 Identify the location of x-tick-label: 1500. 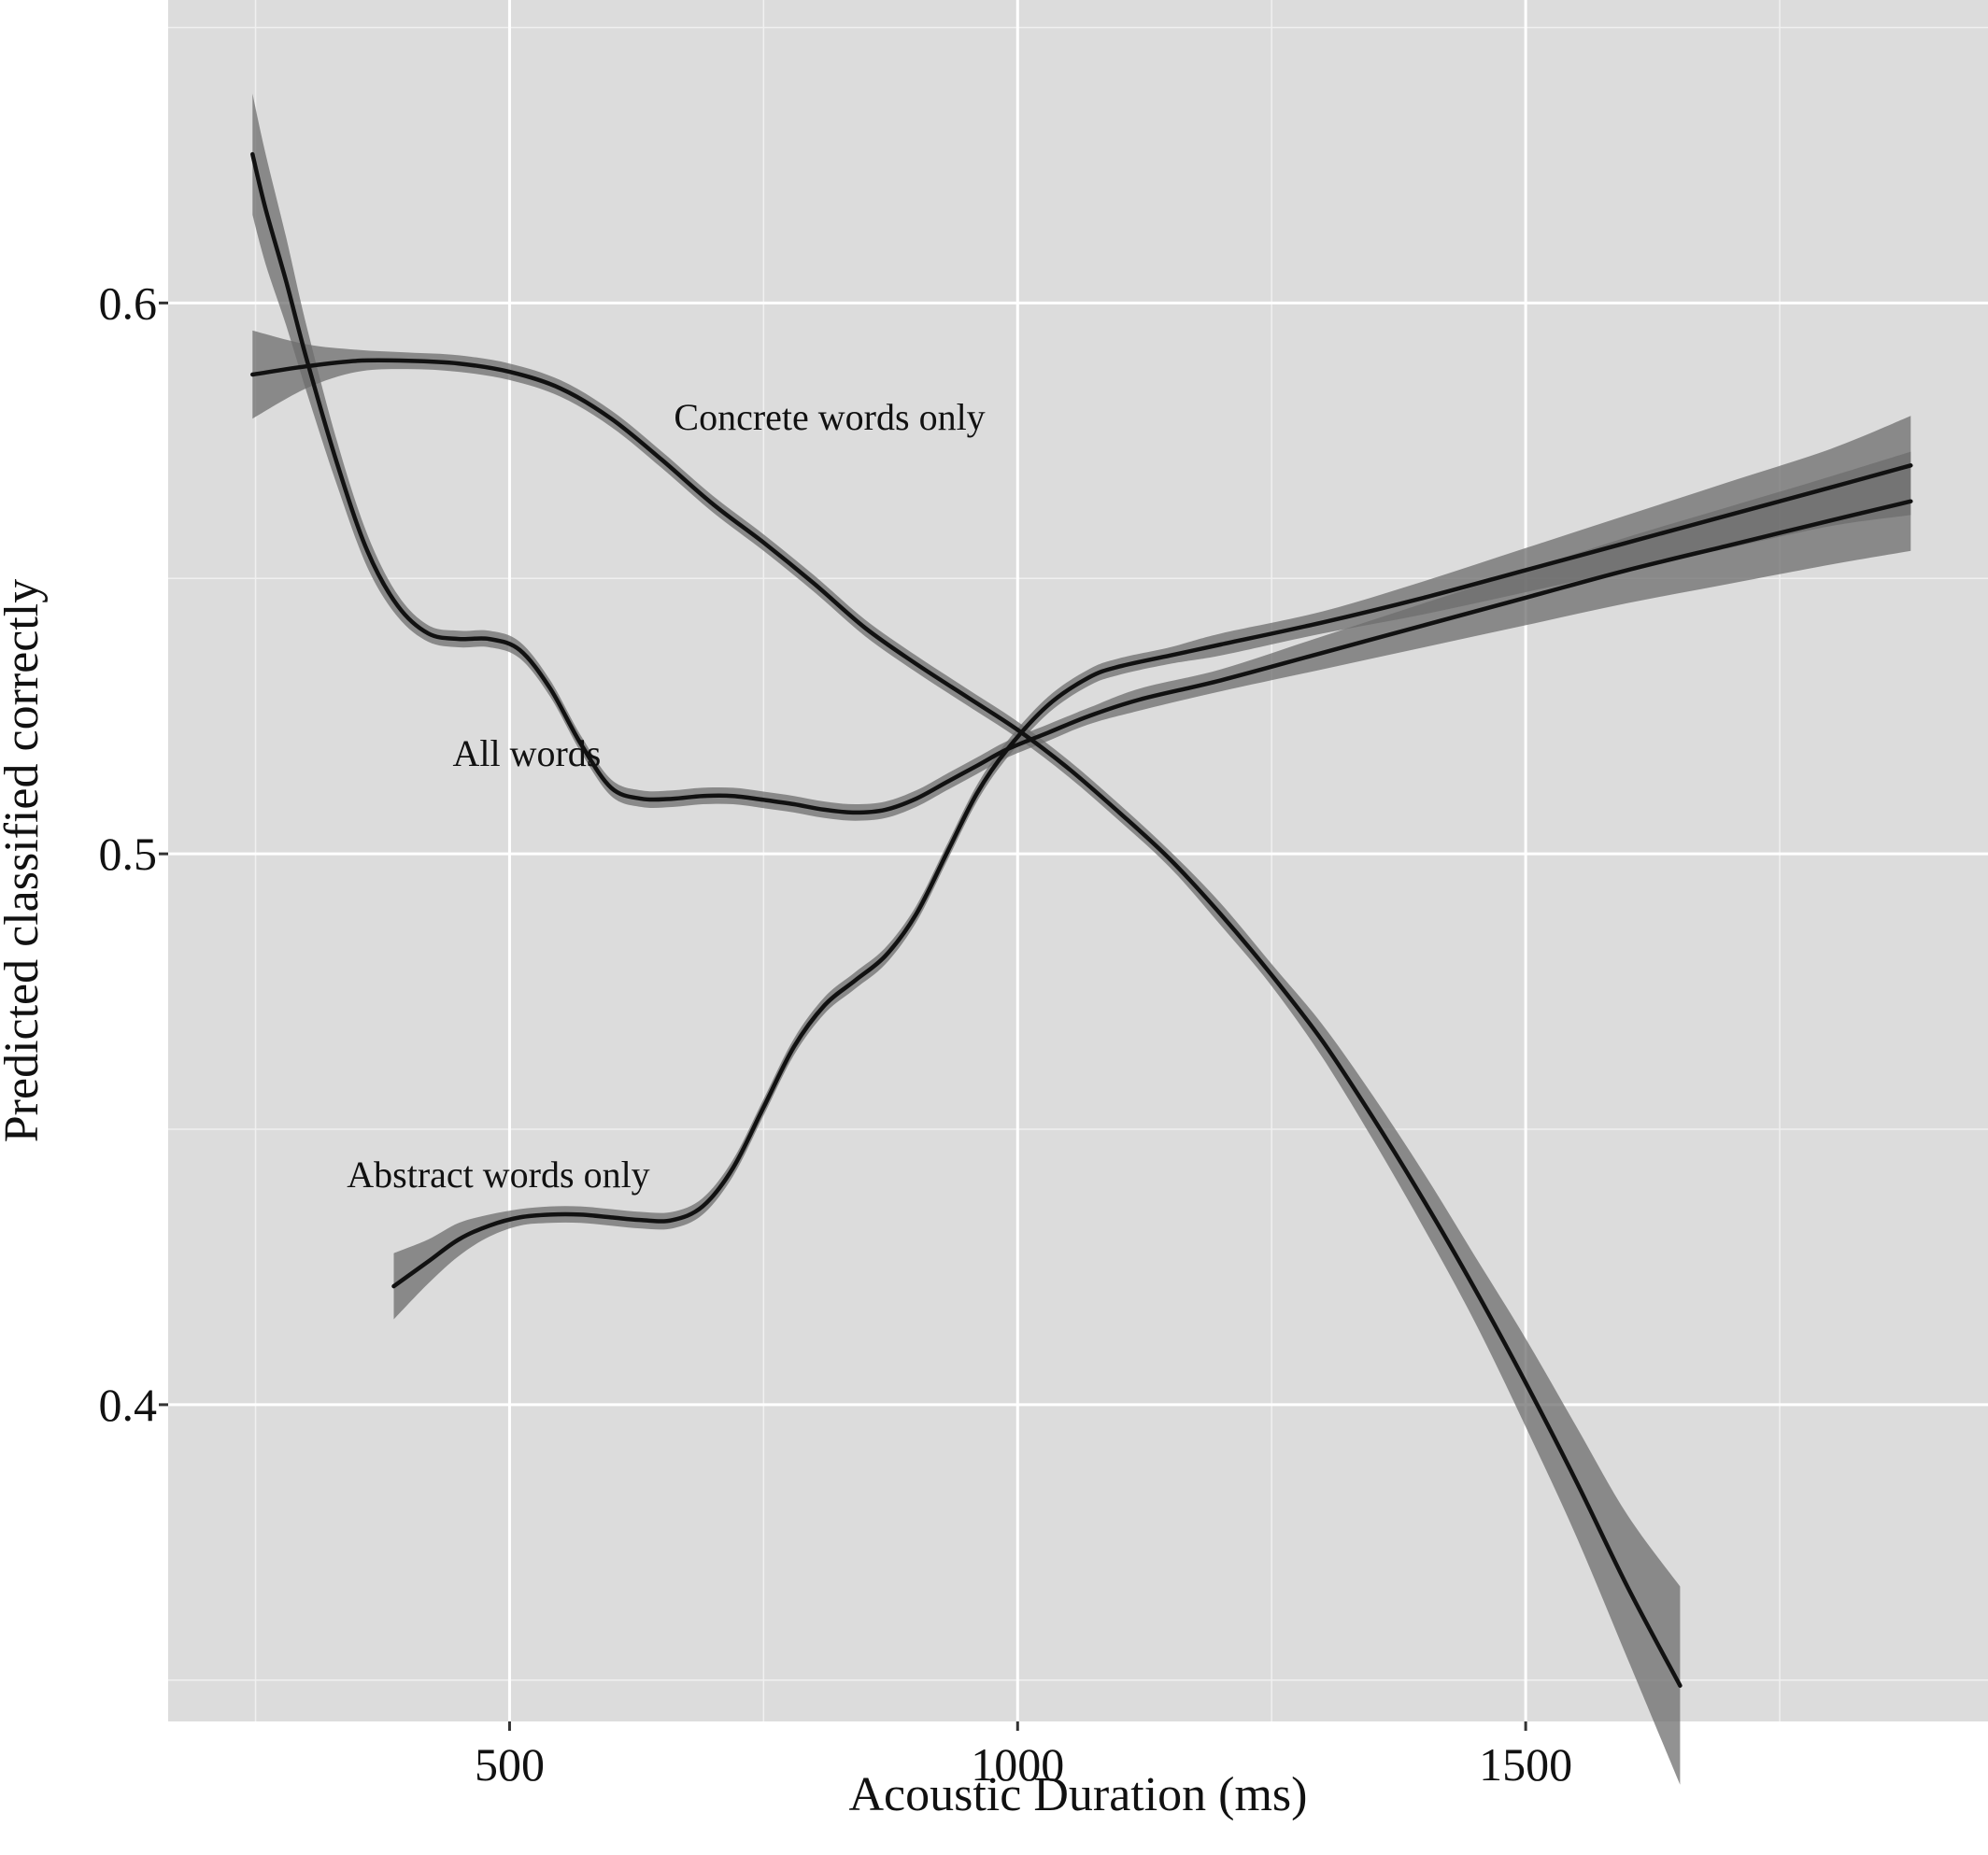
(1525, 1764).